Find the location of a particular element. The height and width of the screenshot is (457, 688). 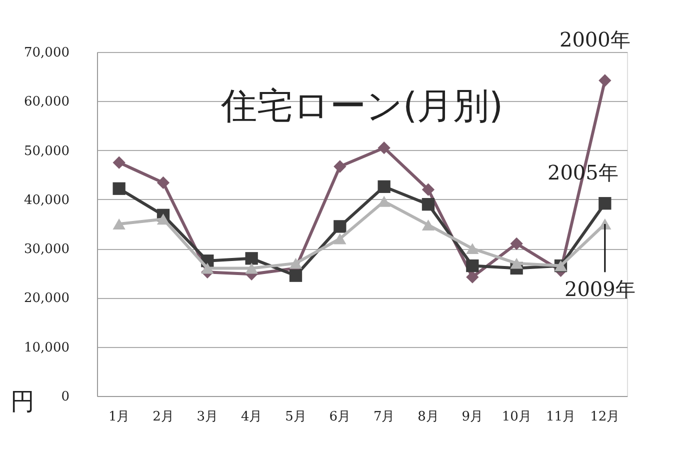

series-label: 2000年 is located at coordinates (594, 40).